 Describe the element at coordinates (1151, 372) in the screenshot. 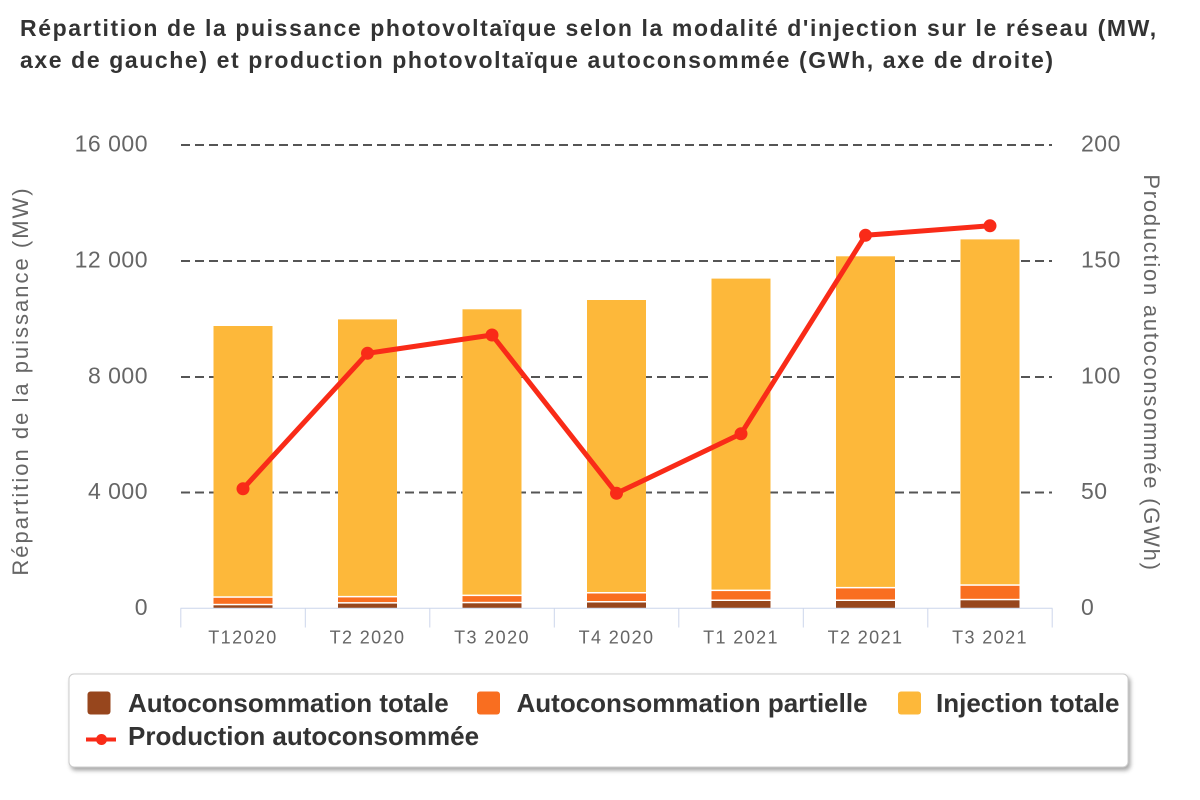

I see `svg-text: Production autoconsommée (GWh)` at that location.